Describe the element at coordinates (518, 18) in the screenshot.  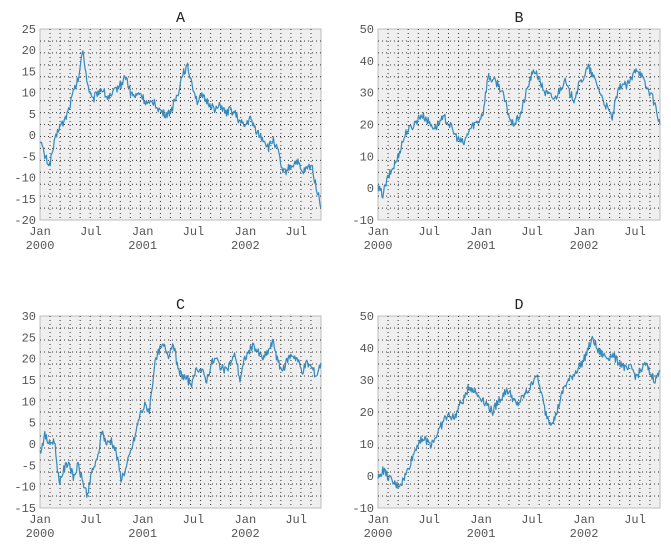
I see `subplot-title: B` at that location.